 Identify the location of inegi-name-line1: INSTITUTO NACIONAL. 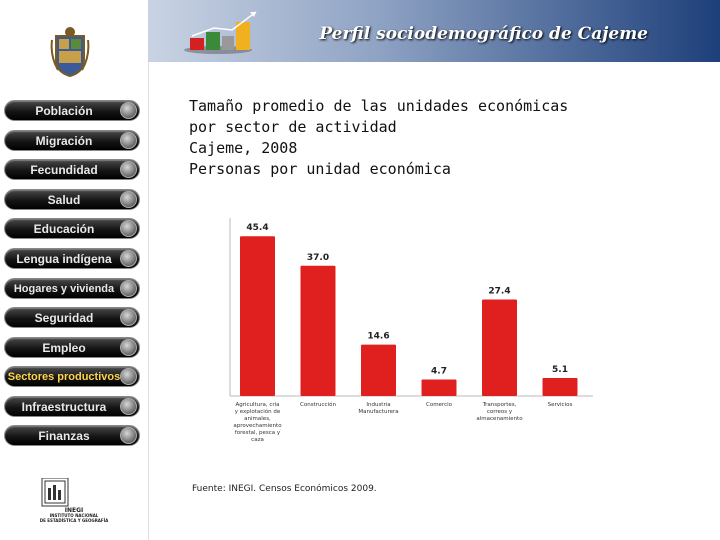
(74, 515).